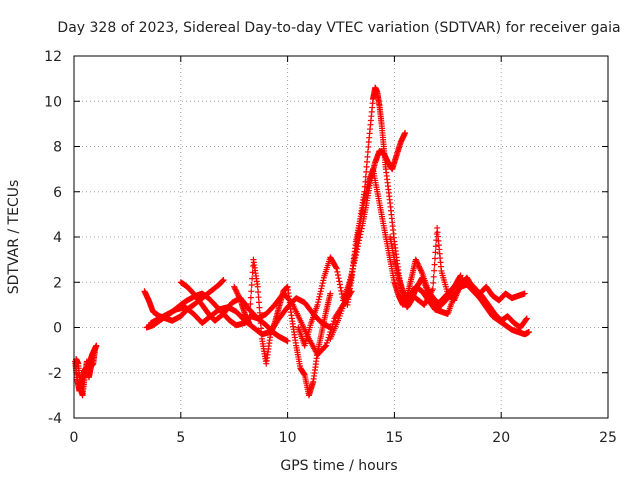 The image size is (640, 480). What do you see at coordinates (501, 438) in the screenshot?
I see `x-tick-label: 20` at bounding box center [501, 438].